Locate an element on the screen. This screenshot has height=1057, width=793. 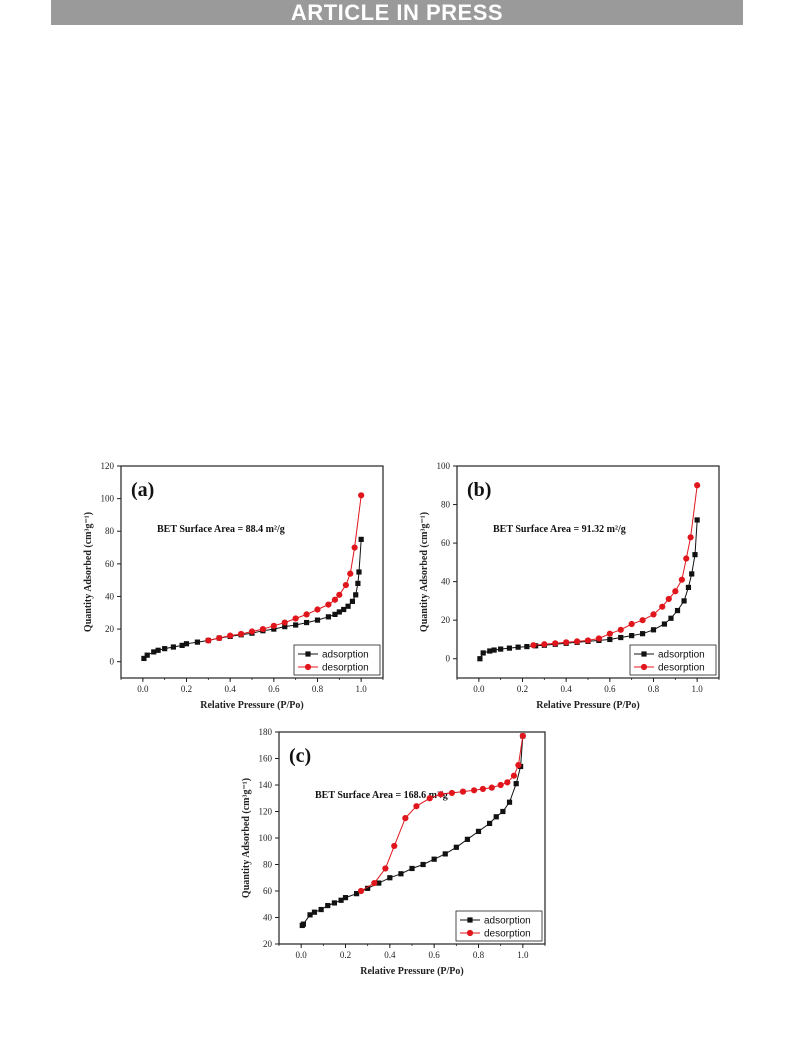
desorption-line is located at coordinates (615, 565).